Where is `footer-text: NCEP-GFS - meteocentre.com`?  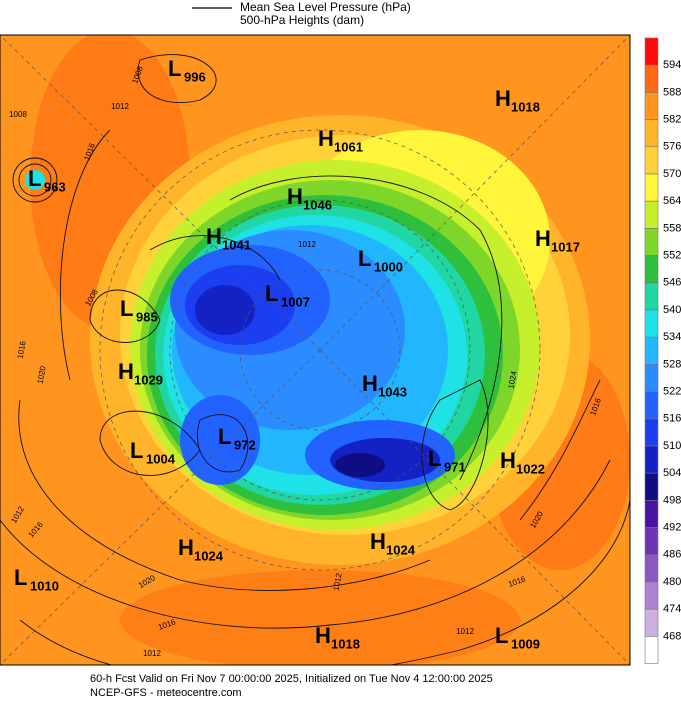 footer-text: NCEP-GFS - meteocentre.com is located at coordinates (166, 693).